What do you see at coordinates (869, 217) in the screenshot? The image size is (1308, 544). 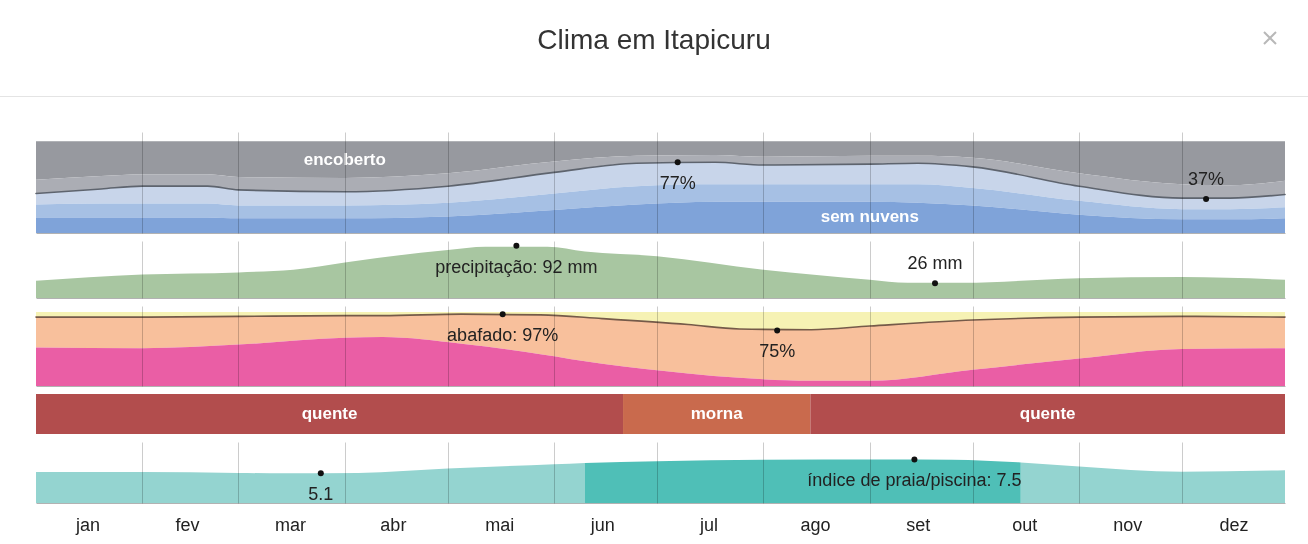 I see `series-label: sem nuvens` at bounding box center [869, 217].